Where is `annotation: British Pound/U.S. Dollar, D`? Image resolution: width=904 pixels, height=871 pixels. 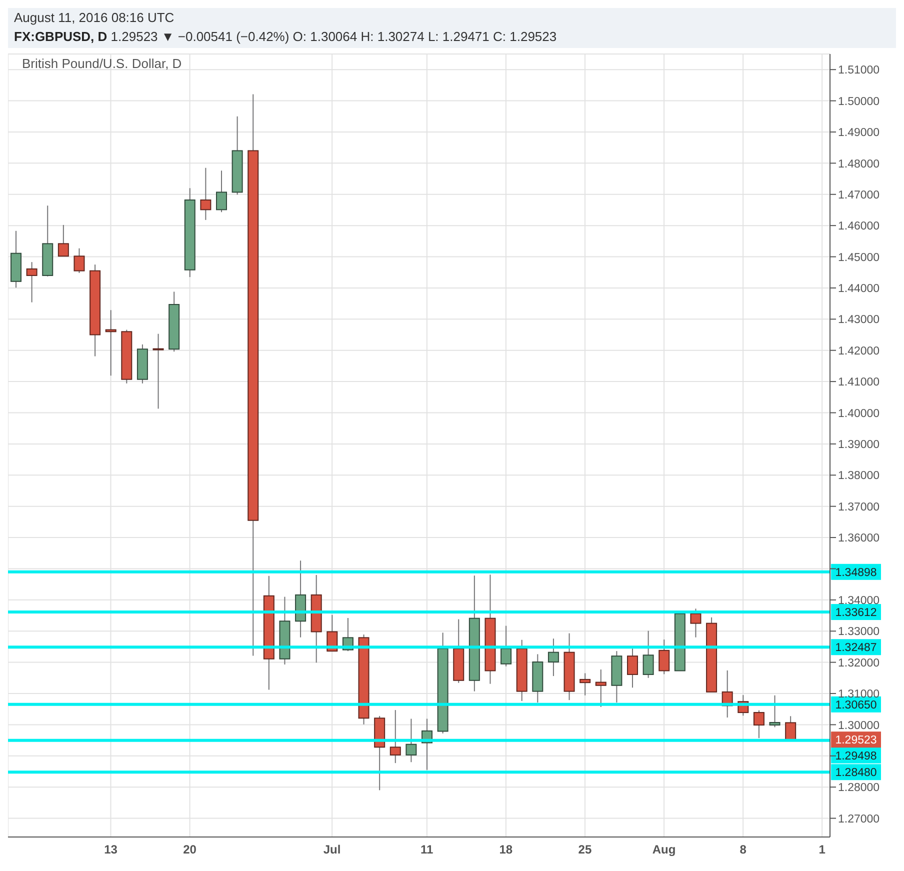
annotation: British Pound/U.S. Dollar, D is located at coordinates (102, 63).